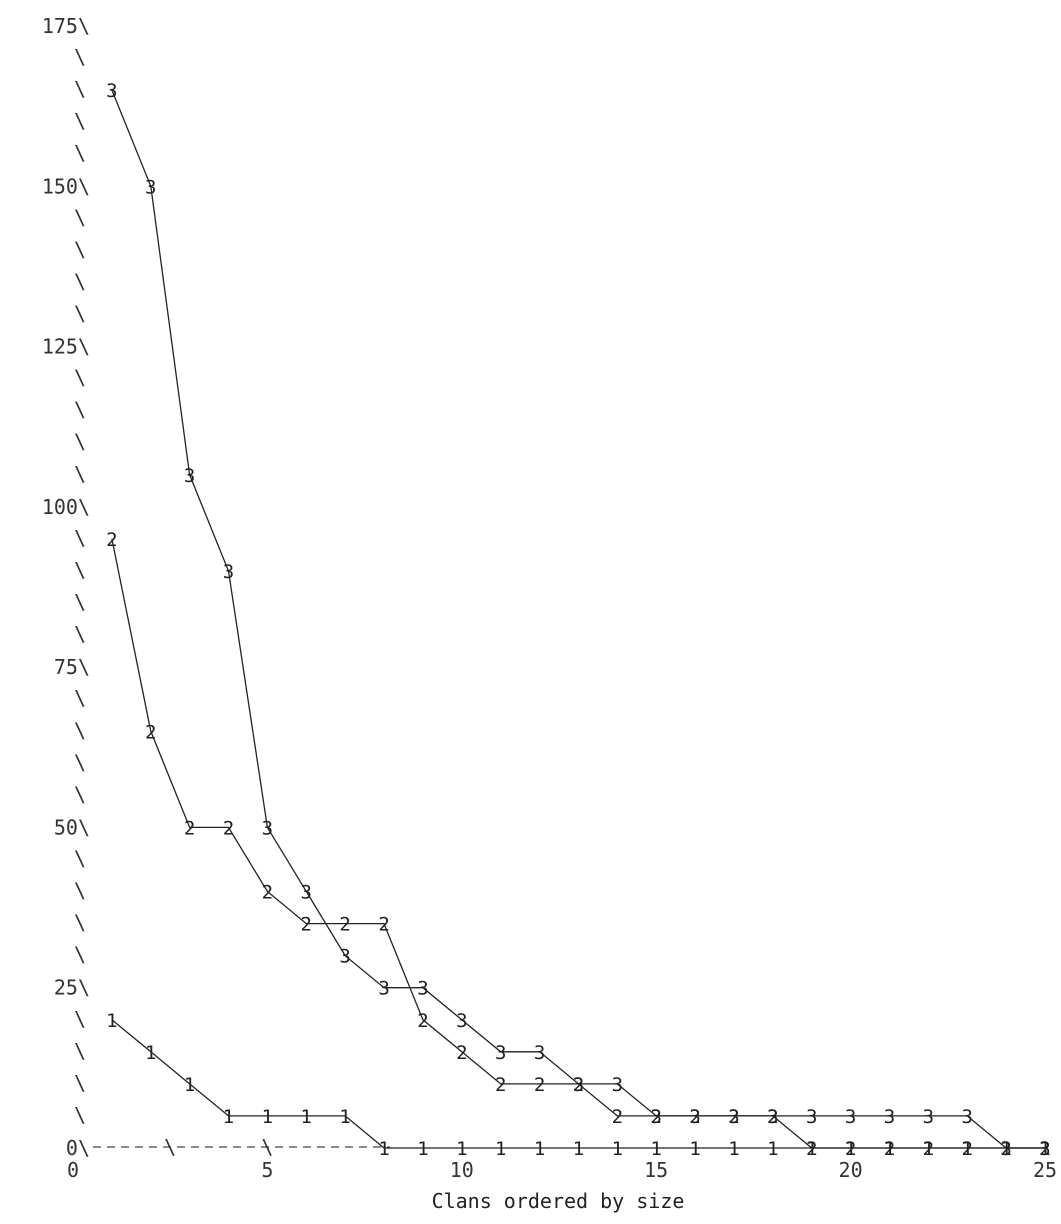 The width and height of the screenshot is (1061, 1224). Describe the element at coordinates (72, 667) in the screenshot. I see `y-tick-label: 75\` at that location.